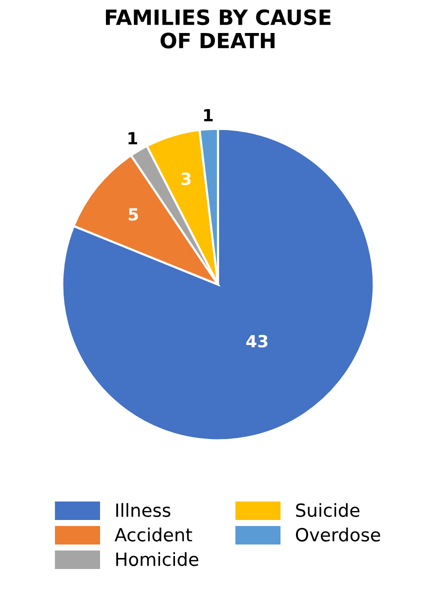 Image resolution: width=436 pixels, height=599 pixels. I want to click on legend-label: Illness, so click(143, 510).